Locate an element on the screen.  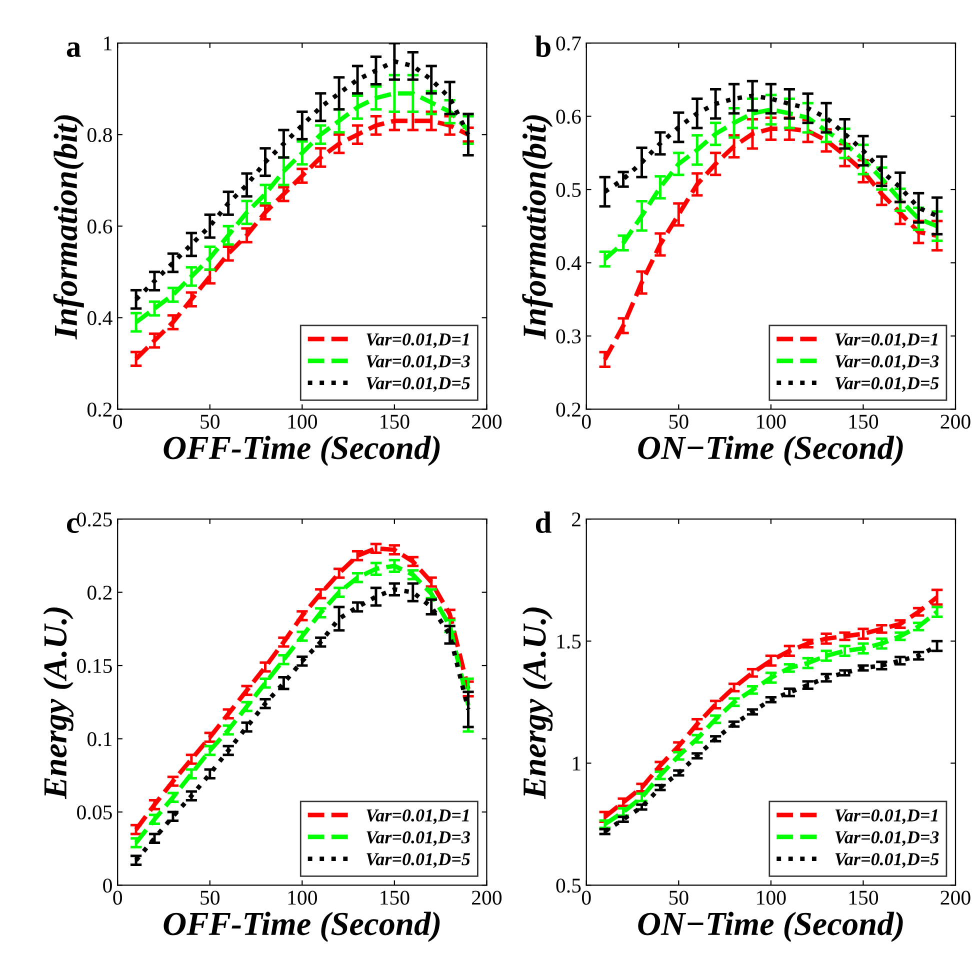
y-tick-label: 0.3 is located at coordinates (568, 336).